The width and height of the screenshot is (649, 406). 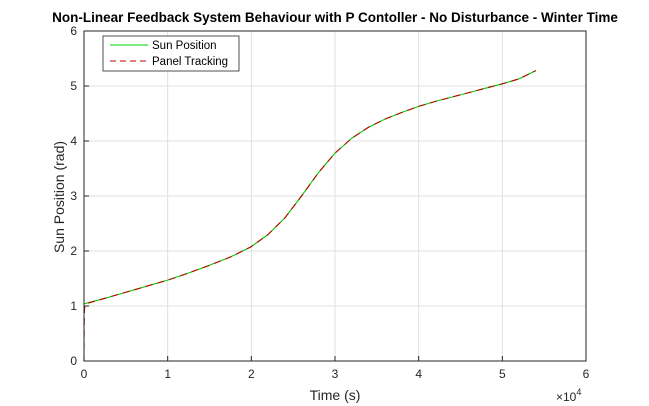 I want to click on x-exponent-base: ×10, so click(x=566, y=397).